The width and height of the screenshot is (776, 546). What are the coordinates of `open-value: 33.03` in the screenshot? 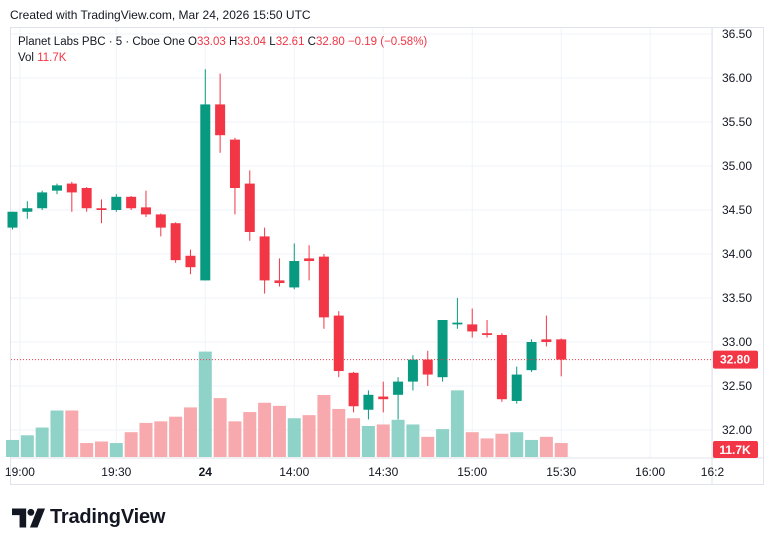 It's located at (211, 42).